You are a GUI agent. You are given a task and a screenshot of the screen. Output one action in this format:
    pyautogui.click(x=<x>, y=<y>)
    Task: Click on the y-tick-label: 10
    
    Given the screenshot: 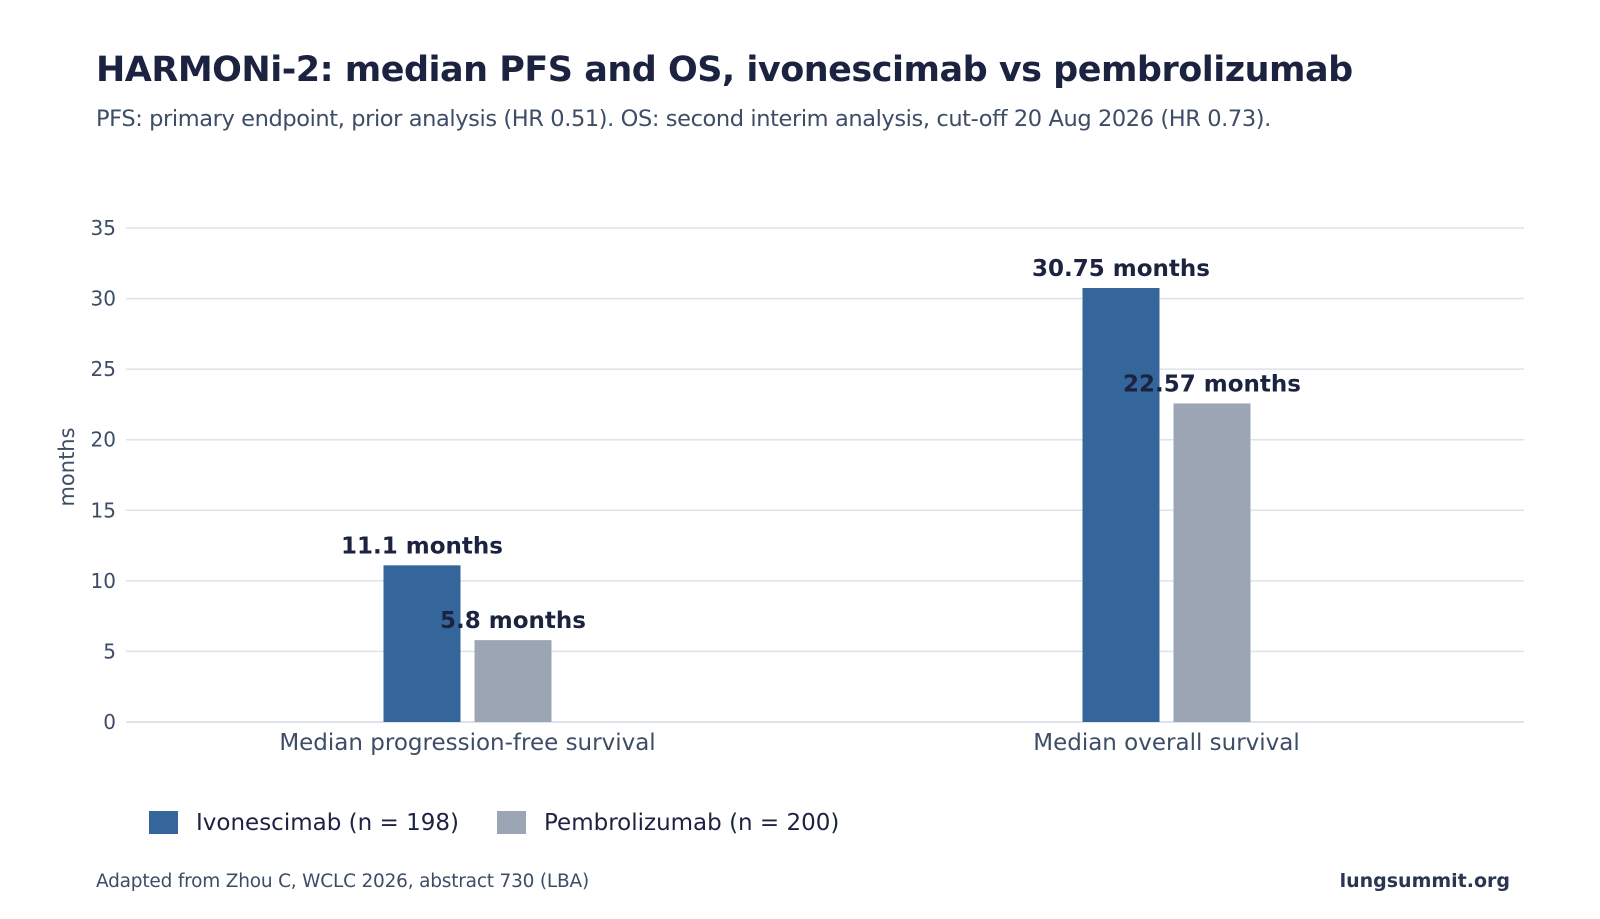 What is the action you would take?
    pyautogui.click(x=103, y=581)
    